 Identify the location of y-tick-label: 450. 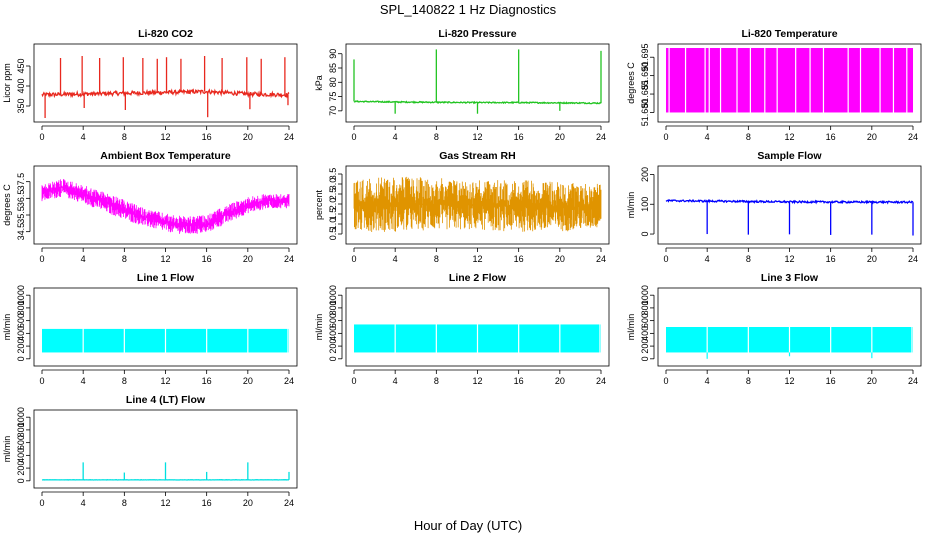
(21, 65).